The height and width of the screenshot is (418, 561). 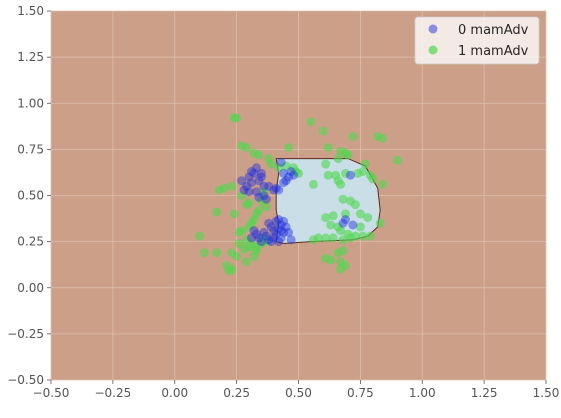 What do you see at coordinates (484, 393) in the screenshot?
I see `x-tick-label: 1.25` at bounding box center [484, 393].